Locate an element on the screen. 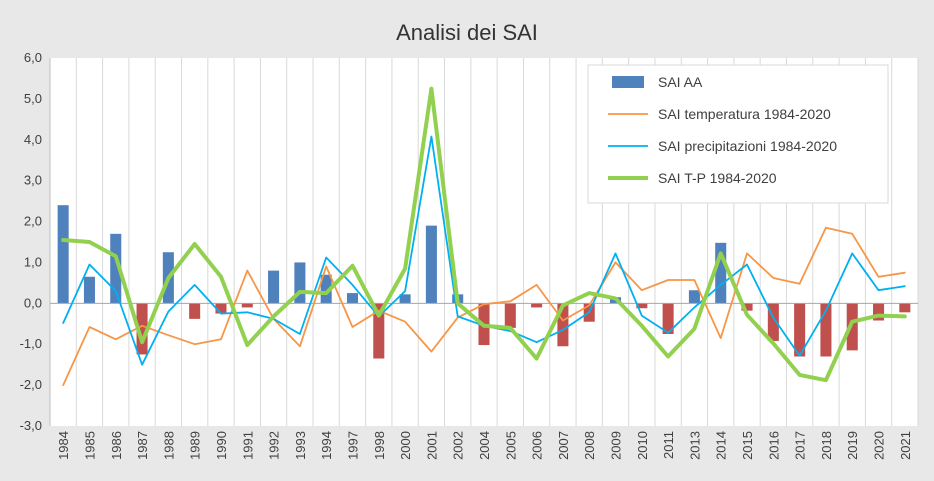 Image resolution: width=934 pixels, height=481 pixels. legend-label: SAI T-P 1984-2020 is located at coordinates (717, 178).